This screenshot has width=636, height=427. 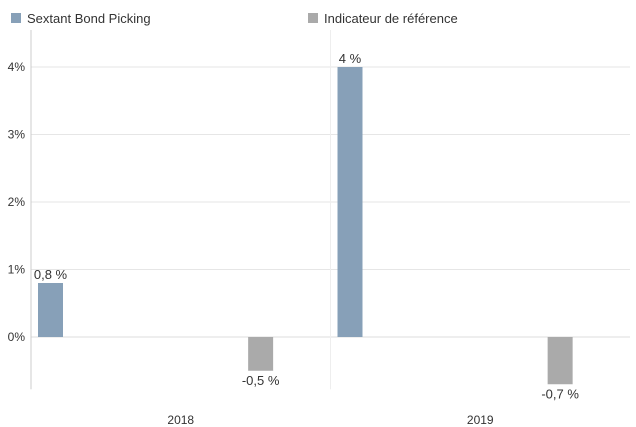 I want to click on data-label-series-2-2018: -0,5 %, so click(x=261, y=380).